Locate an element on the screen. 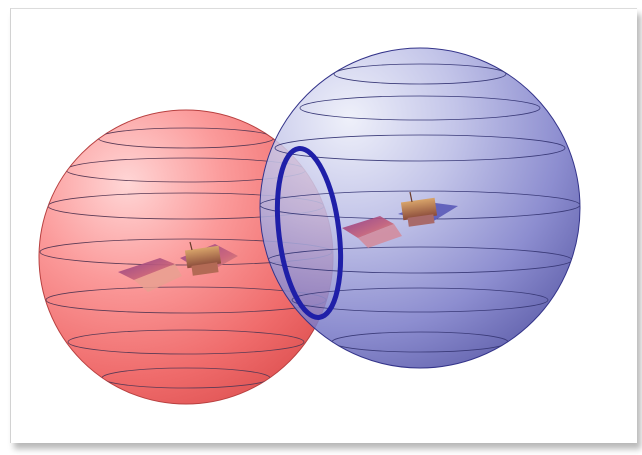  intersection-ring is located at coordinates (309, 233).